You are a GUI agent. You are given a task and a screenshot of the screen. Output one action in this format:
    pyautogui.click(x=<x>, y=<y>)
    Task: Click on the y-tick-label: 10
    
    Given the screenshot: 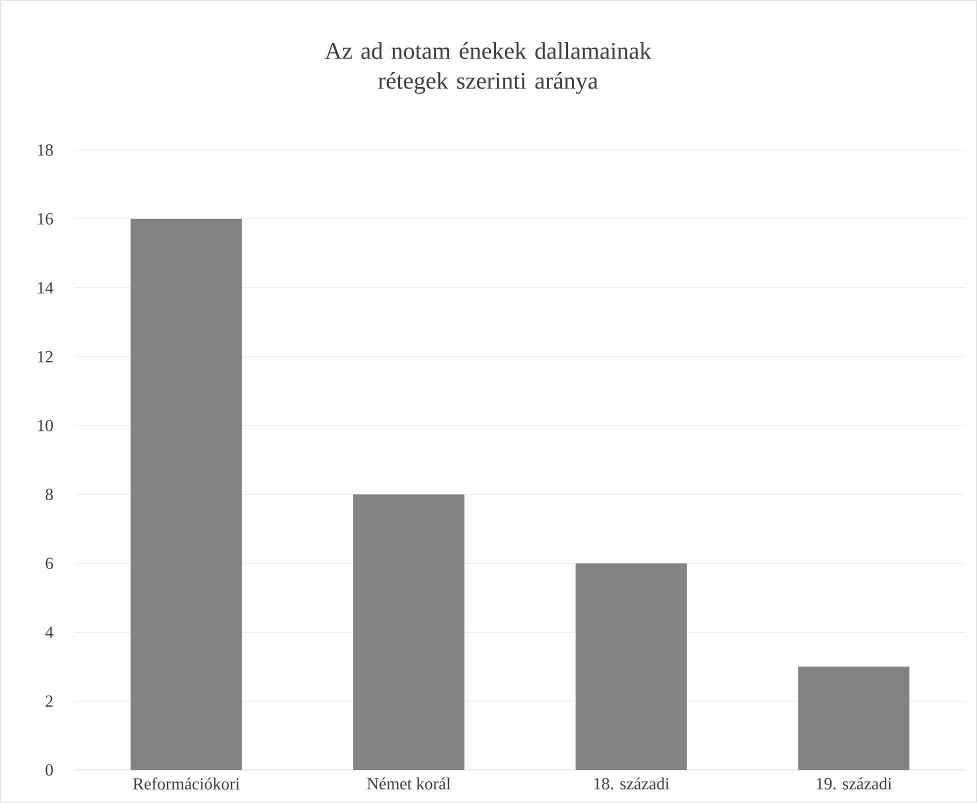 What is the action you would take?
    pyautogui.click(x=45, y=426)
    